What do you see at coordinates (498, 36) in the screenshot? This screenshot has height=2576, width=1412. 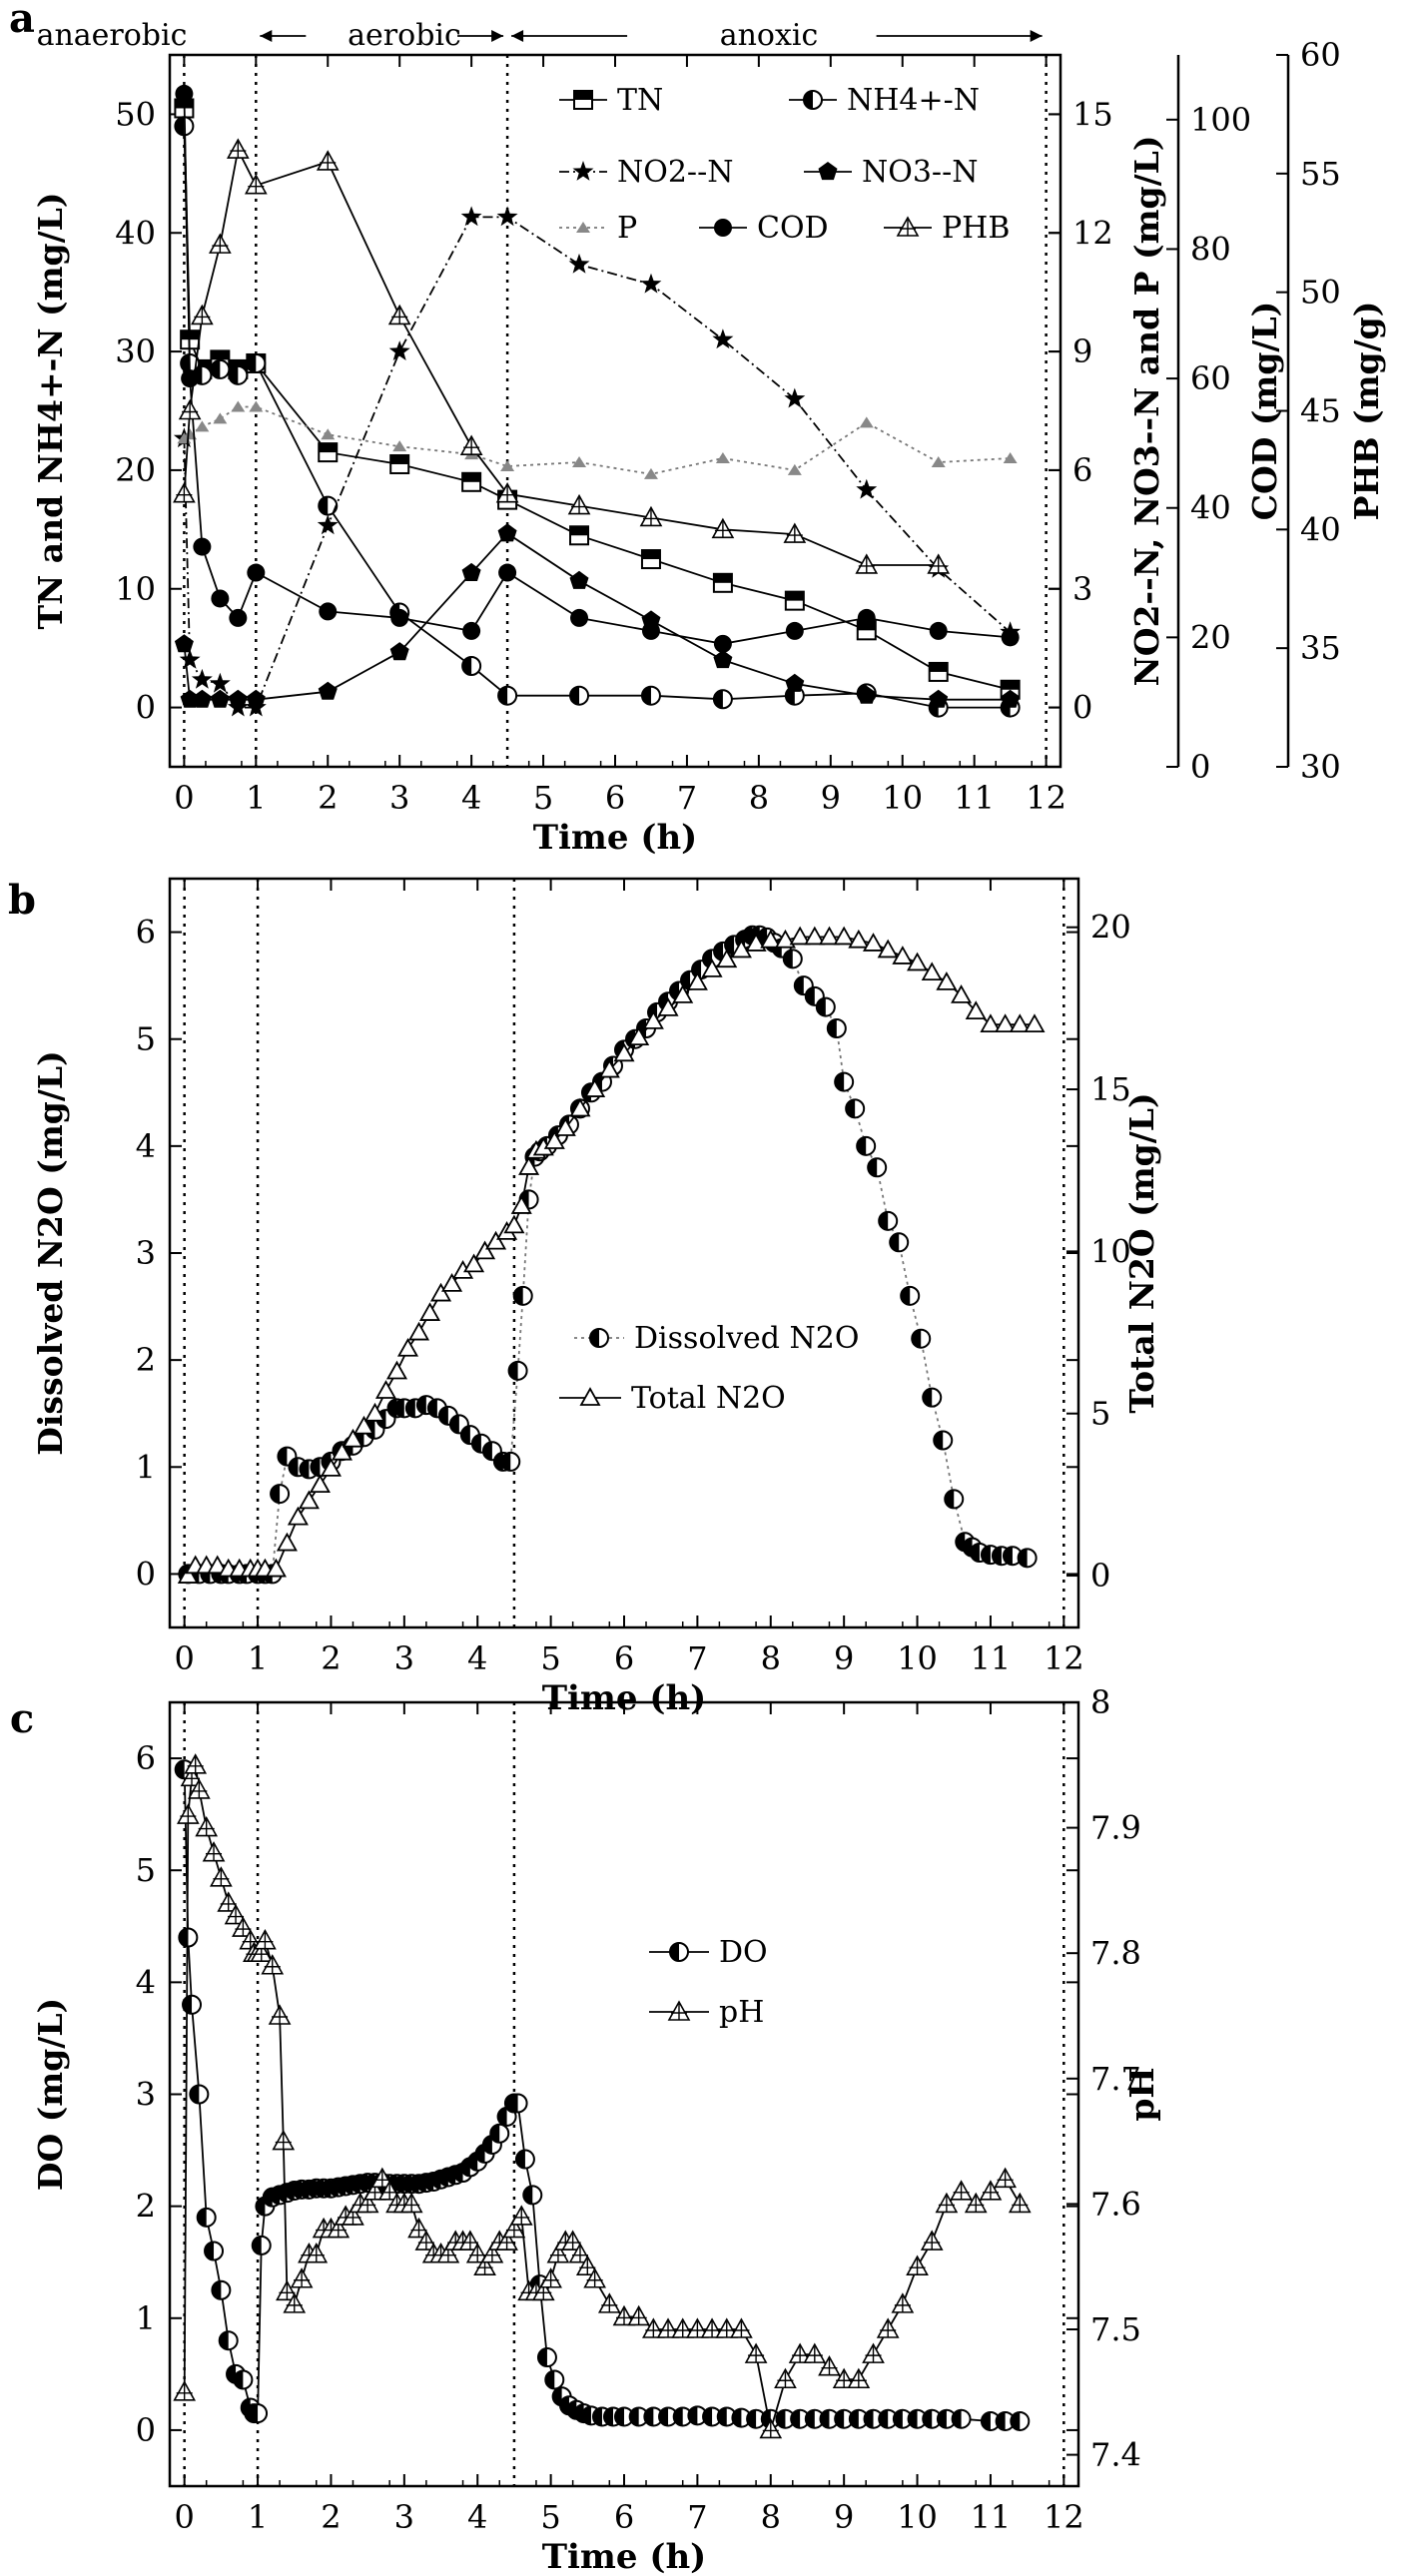 I see `arrow-aerobic-right-head` at bounding box center [498, 36].